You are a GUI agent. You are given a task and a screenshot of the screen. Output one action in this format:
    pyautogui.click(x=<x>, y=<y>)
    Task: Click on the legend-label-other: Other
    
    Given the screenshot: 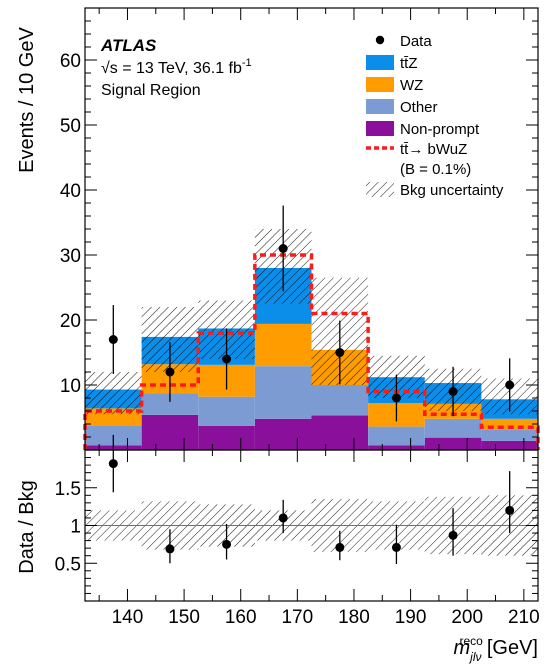 What is the action you would take?
    pyautogui.click(x=419, y=107)
    